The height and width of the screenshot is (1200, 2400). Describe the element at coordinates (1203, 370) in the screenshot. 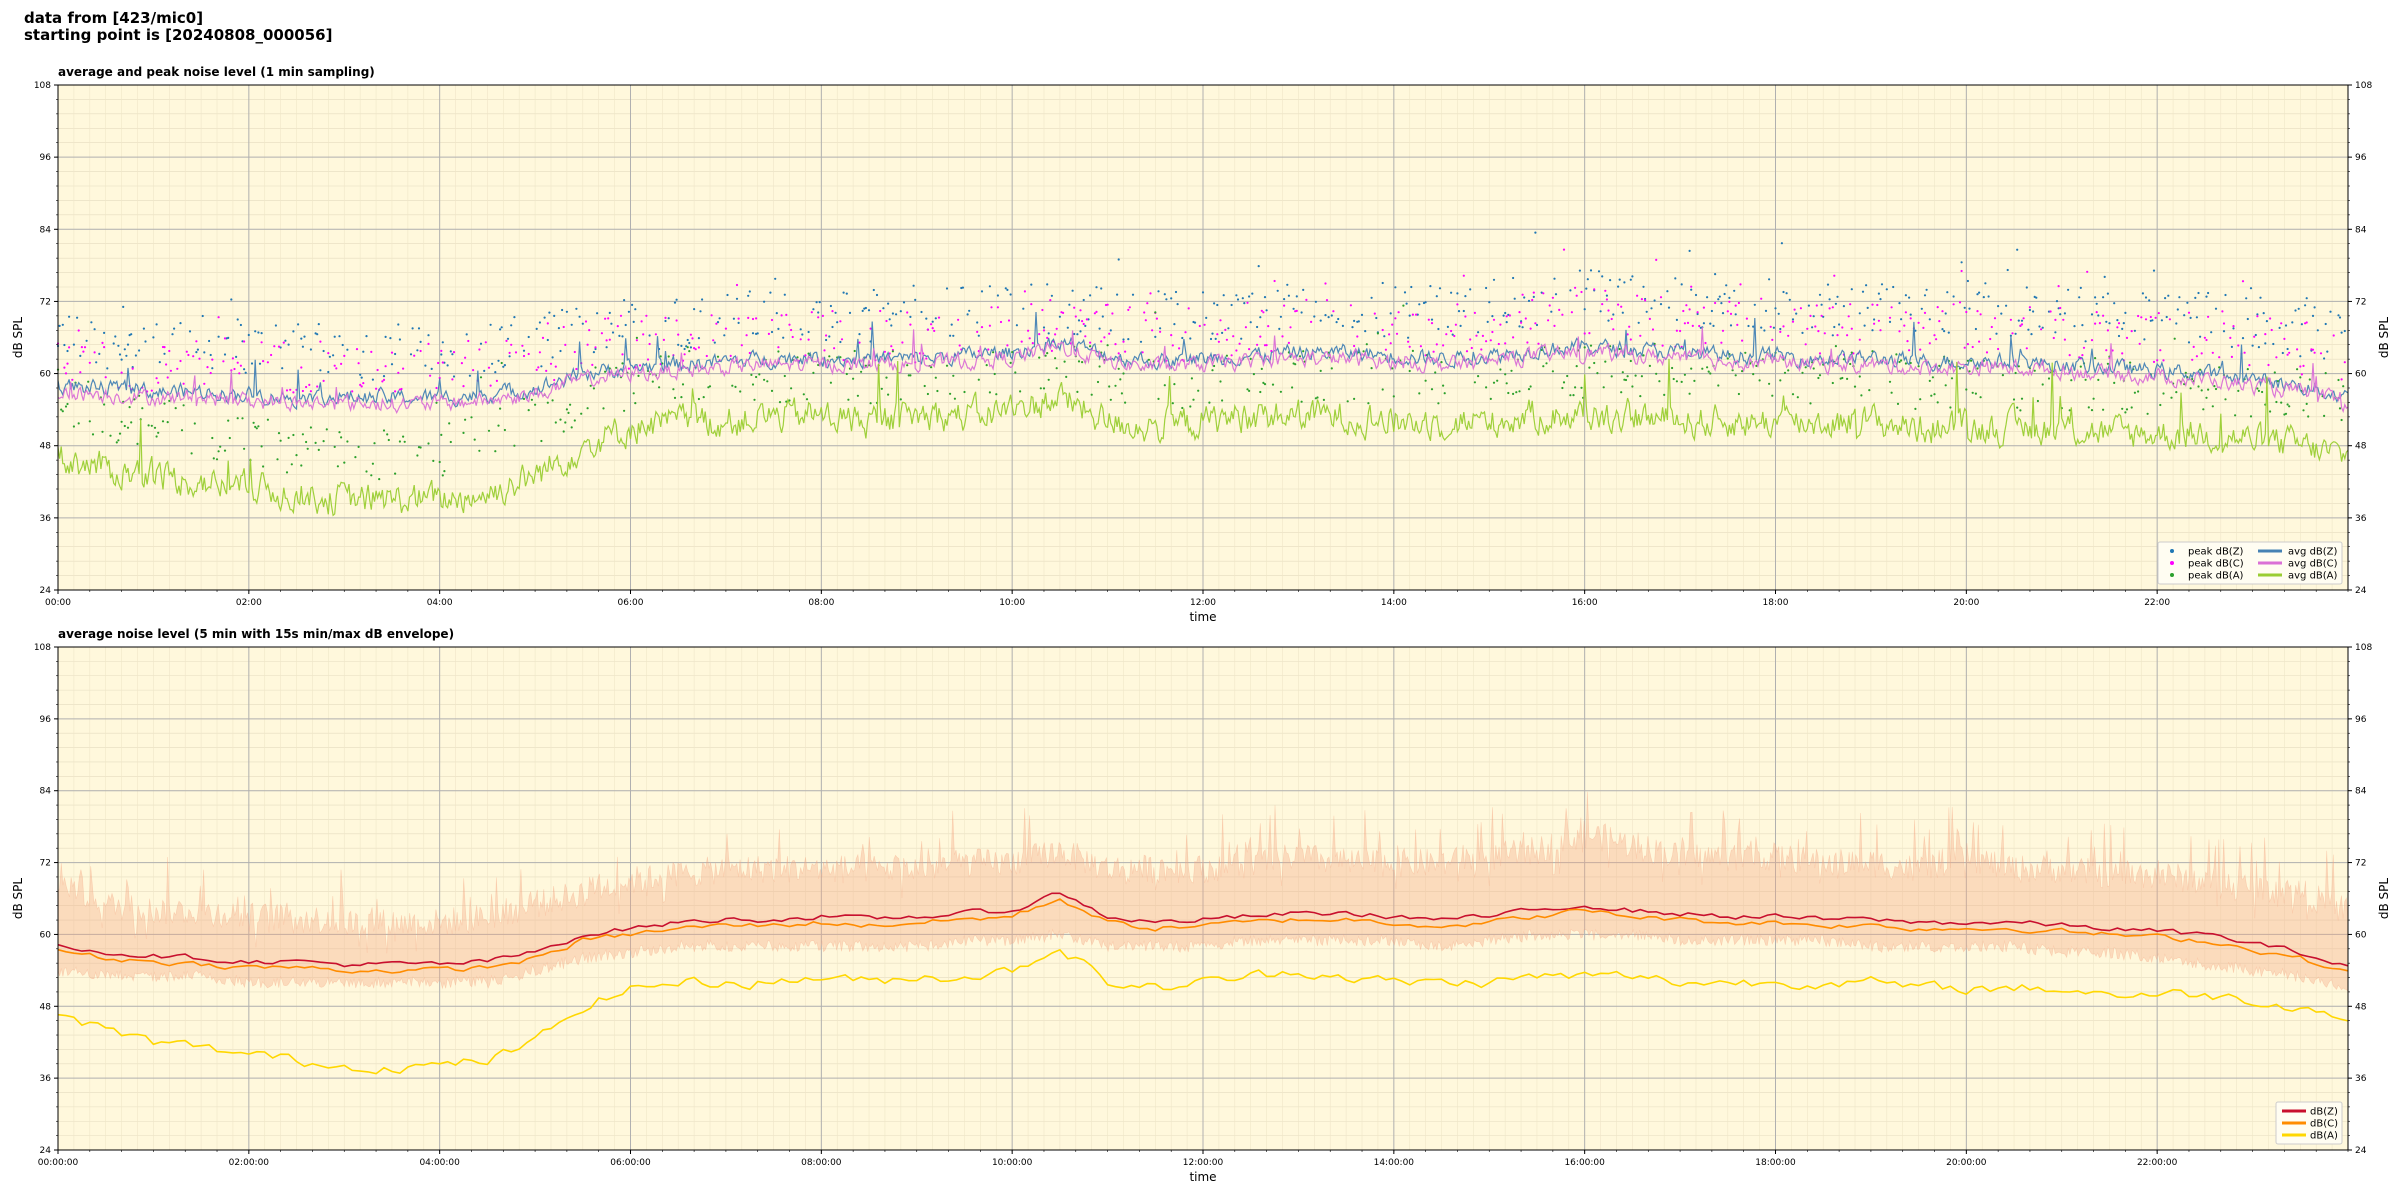

I see `series-avg-db-c-` at that location.